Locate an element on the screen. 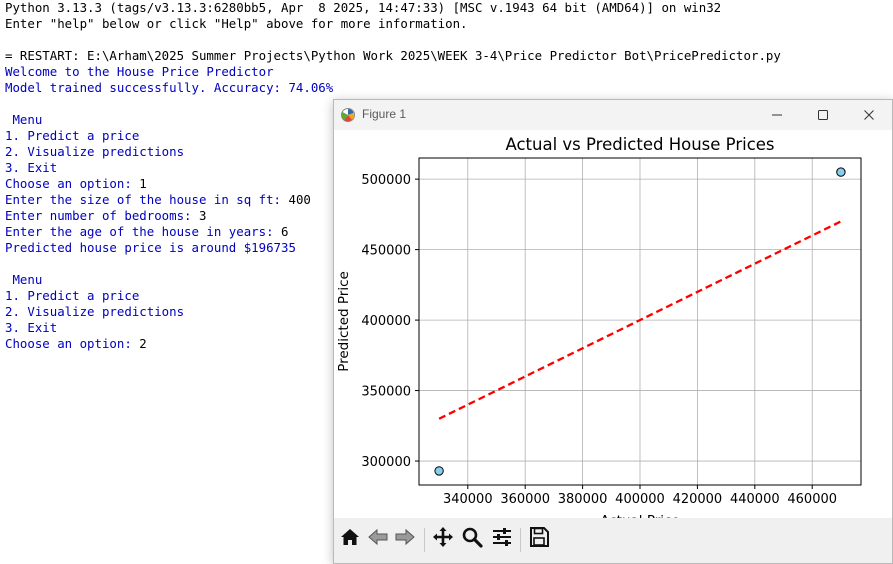 This screenshot has height=564, width=893. x-tick-label: 440000 is located at coordinates (755, 499).